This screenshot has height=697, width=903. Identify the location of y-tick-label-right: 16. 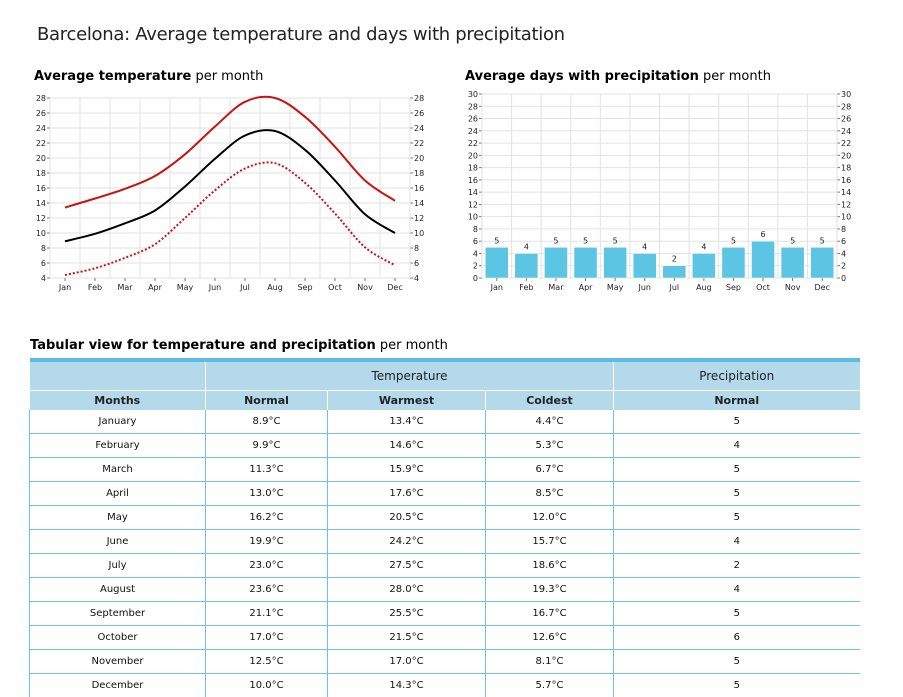
(419, 188).